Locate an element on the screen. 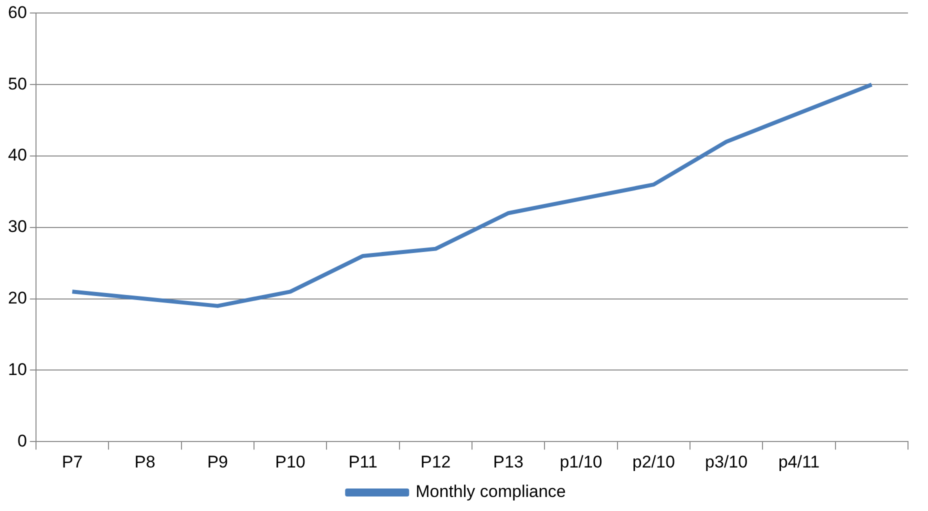 This screenshot has height=511, width=928. y-tick-label: 30 is located at coordinates (17, 226).